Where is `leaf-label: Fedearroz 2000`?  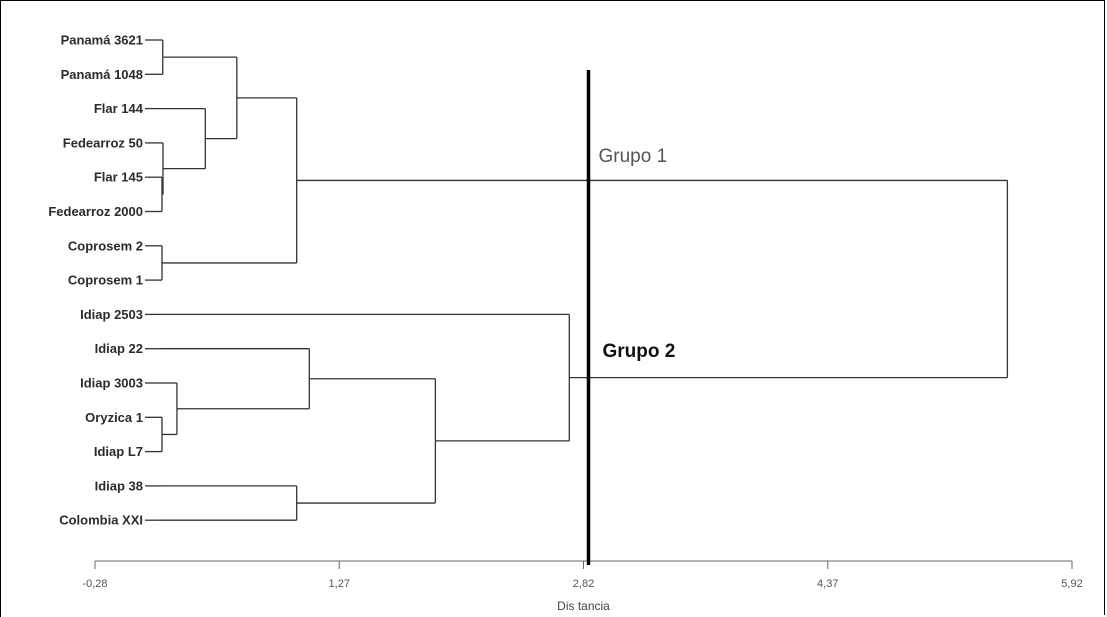
leaf-label: Fedearroz 2000 is located at coordinates (95, 211).